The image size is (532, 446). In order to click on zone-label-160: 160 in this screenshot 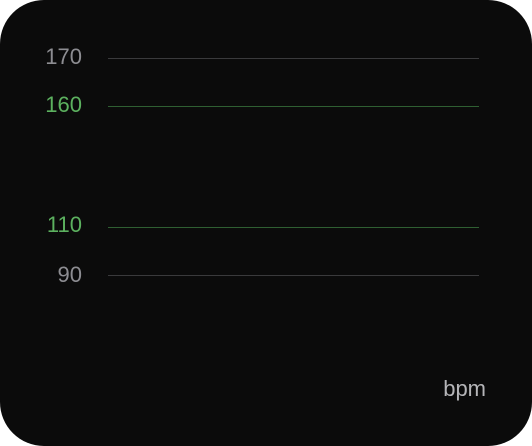, I will do `click(63, 104)`.